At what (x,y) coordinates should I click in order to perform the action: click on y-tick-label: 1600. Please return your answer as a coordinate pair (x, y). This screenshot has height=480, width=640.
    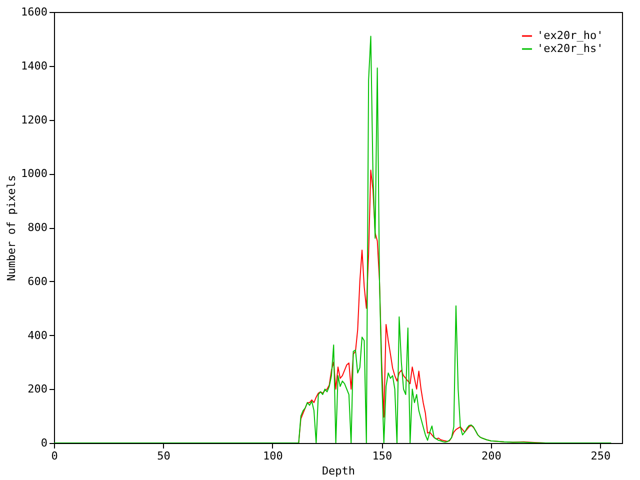
    Looking at the image, I should click on (34, 12).